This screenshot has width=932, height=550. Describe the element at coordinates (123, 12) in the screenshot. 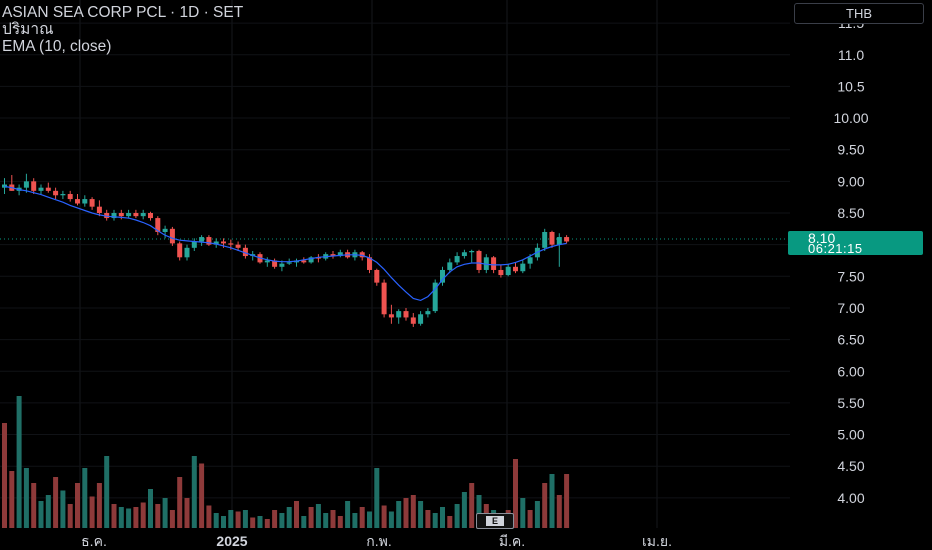

I see `symbol-title: ASIAN SEA CORP PCL · 1D · SET` at that location.